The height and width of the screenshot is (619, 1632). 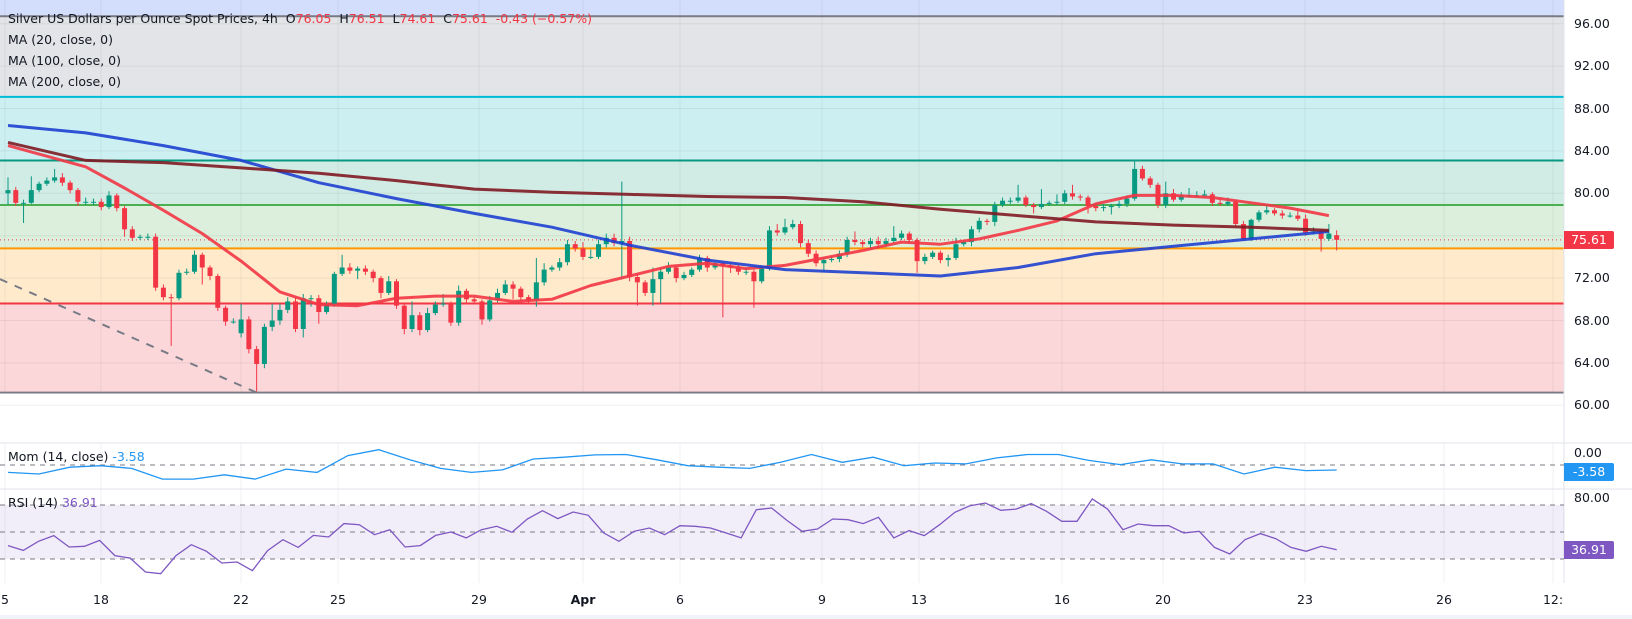 I want to click on close-label: C, so click(x=447, y=18).